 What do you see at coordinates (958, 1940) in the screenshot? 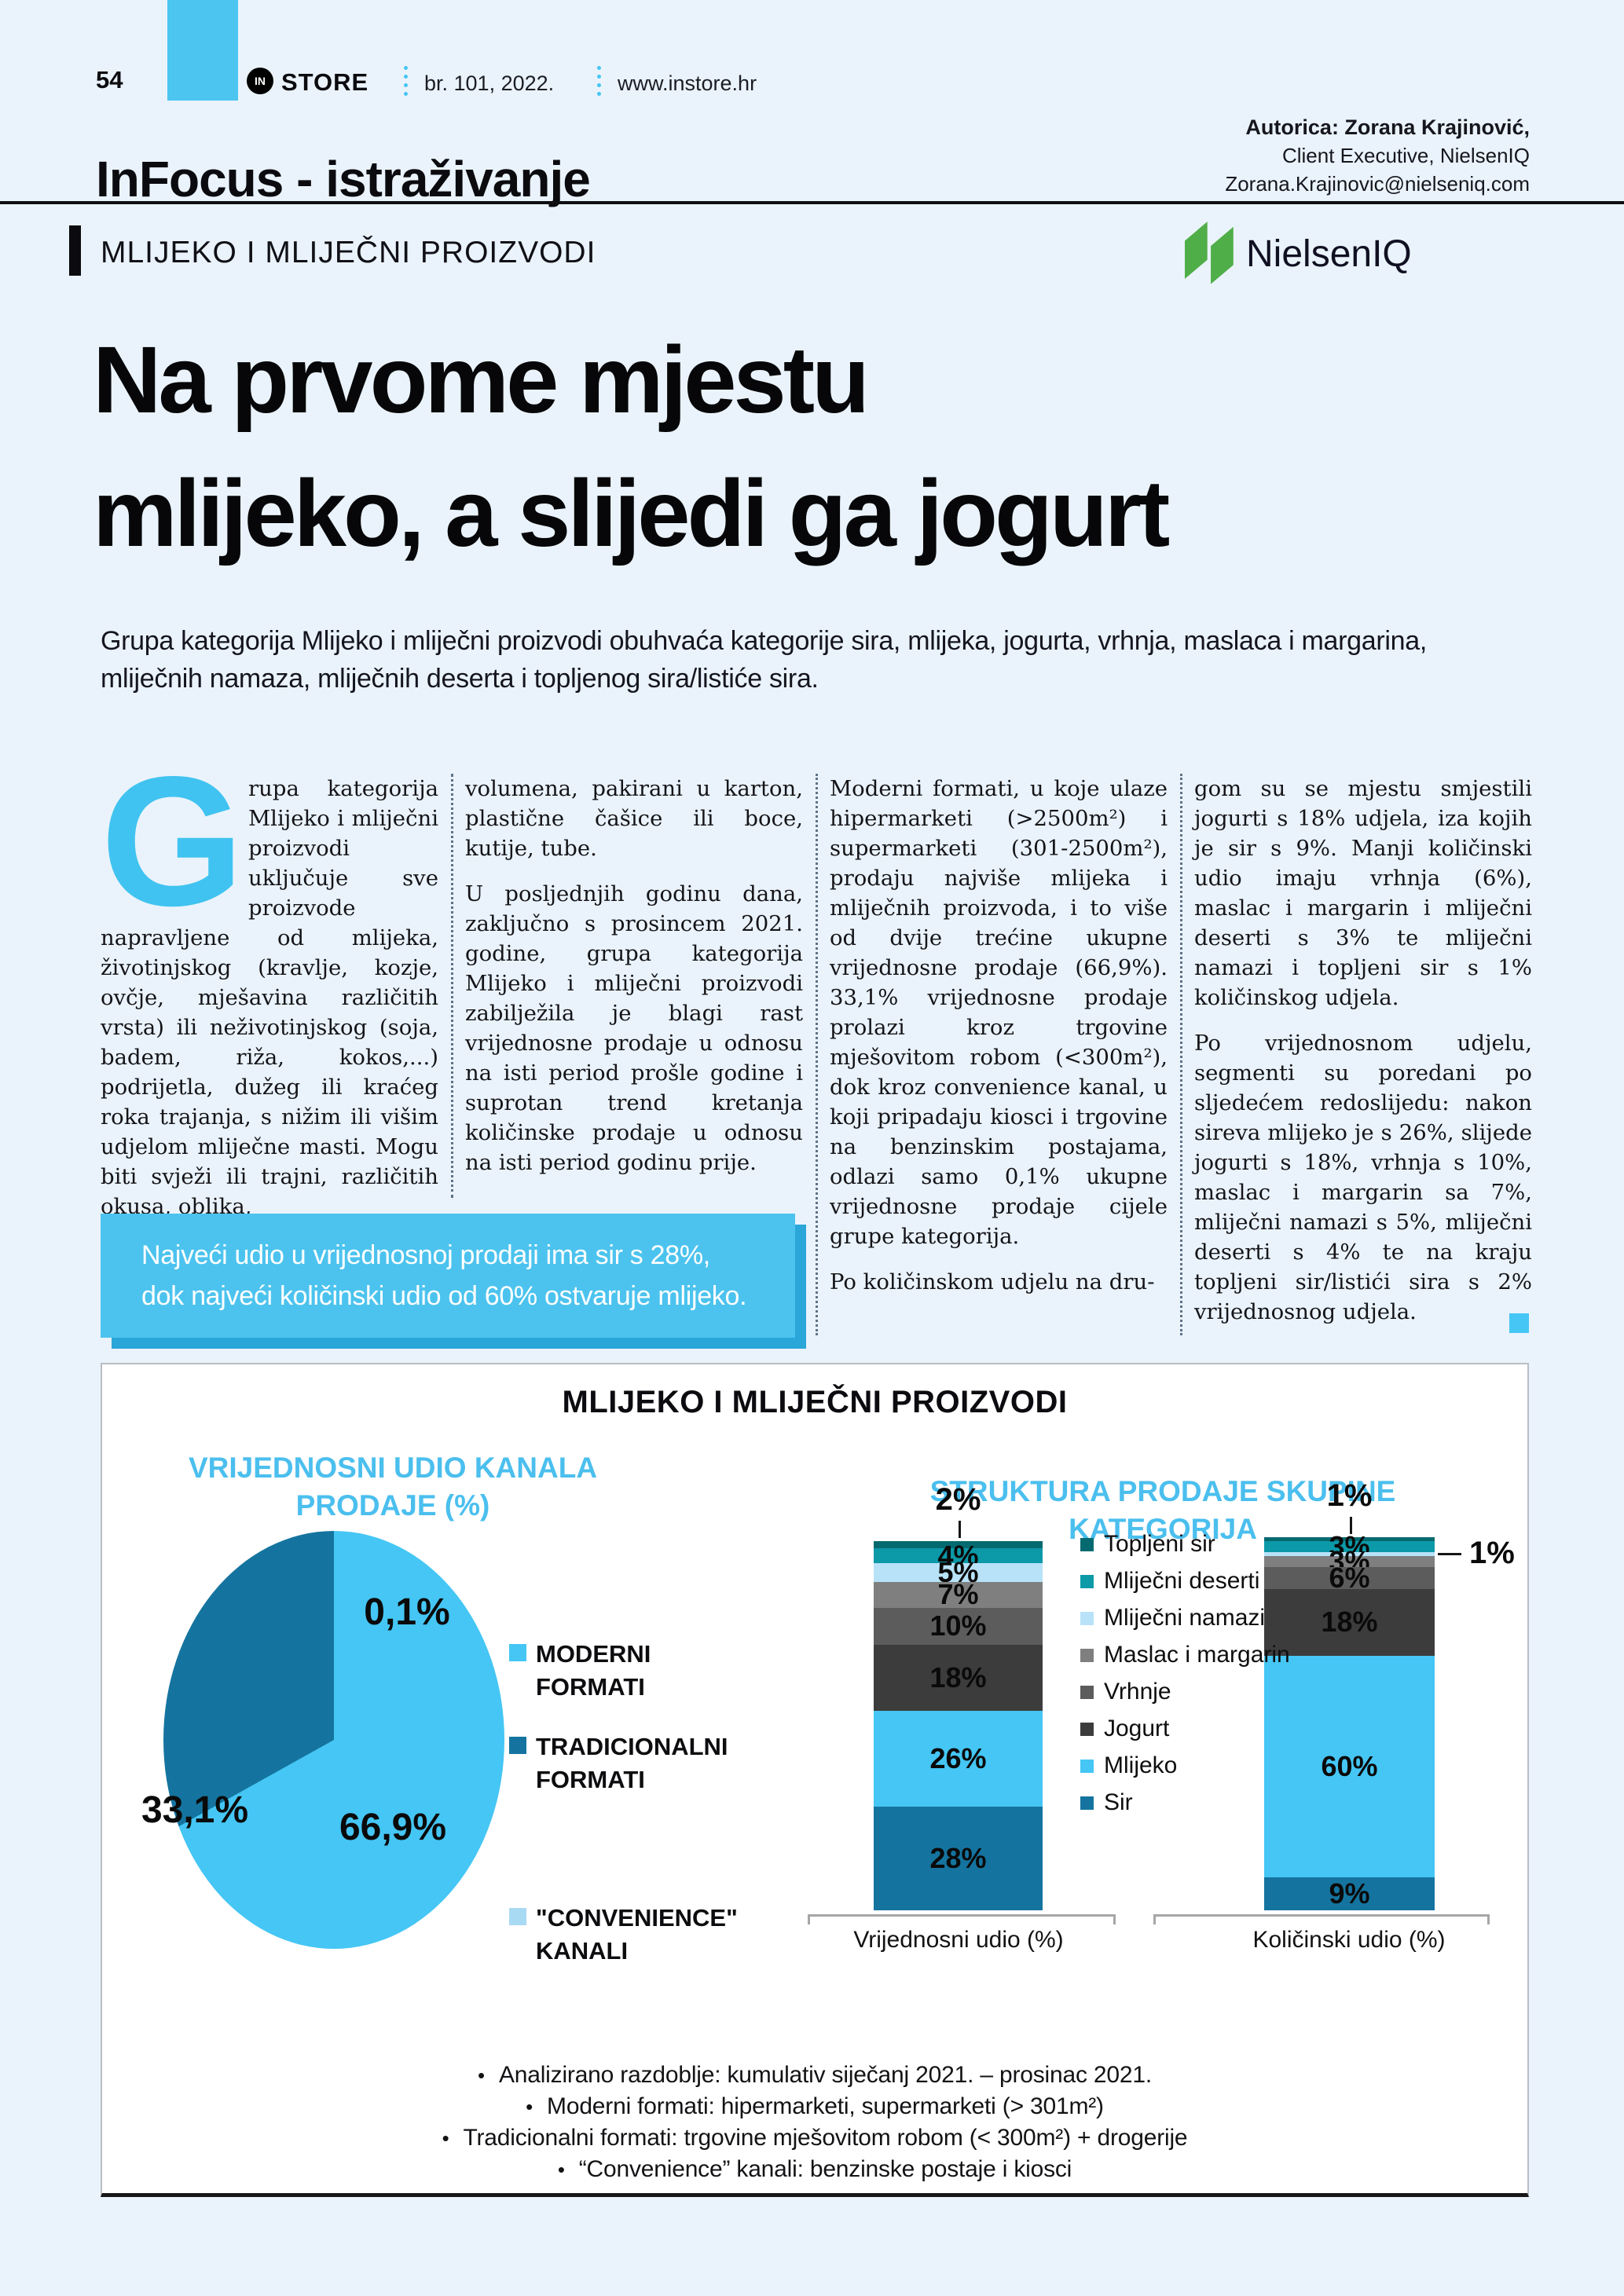
I see `x-axis-label-vrijednosni: Vrijednosni udio (%)` at bounding box center [958, 1940].